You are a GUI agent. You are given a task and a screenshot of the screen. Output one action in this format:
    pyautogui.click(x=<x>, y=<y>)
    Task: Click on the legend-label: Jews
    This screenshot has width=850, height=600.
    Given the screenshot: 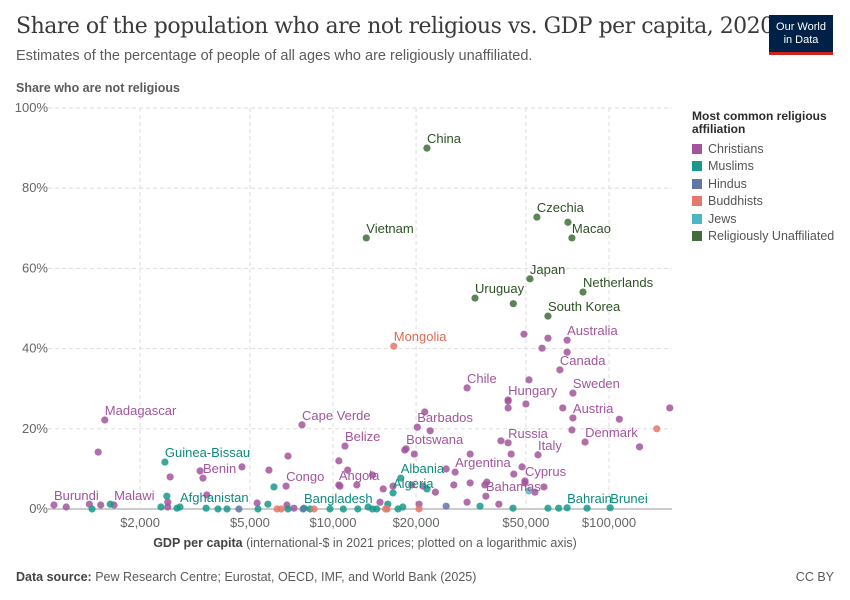 What is the action you would take?
    pyautogui.click(x=722, y=218)
    